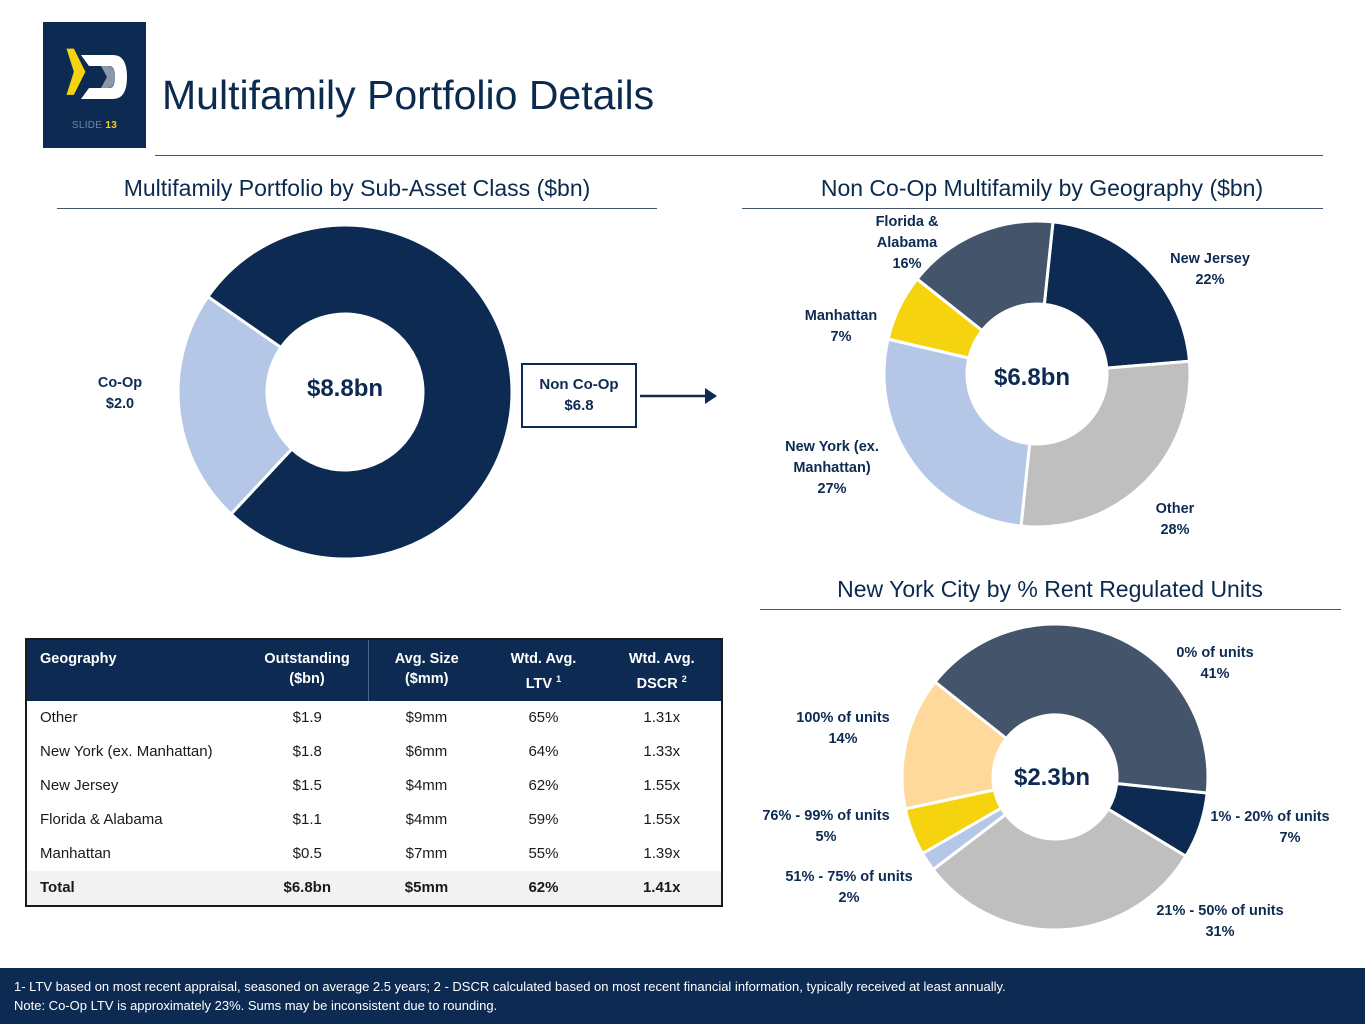  I want to click on label-value: $2.0, so click(120, 404).